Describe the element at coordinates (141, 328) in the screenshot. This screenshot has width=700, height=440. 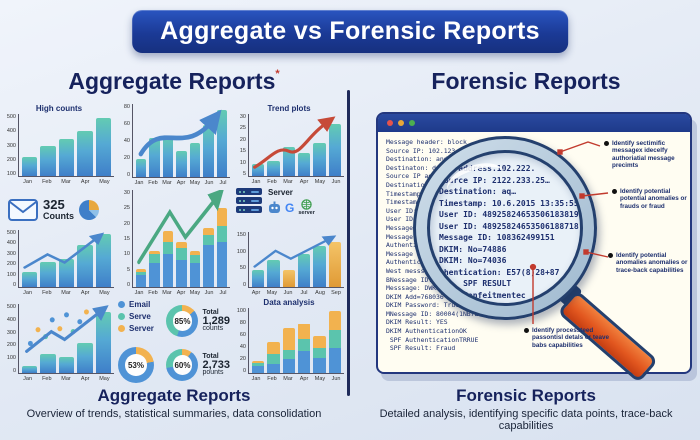
I see `legend-item-server: Server` at that location.